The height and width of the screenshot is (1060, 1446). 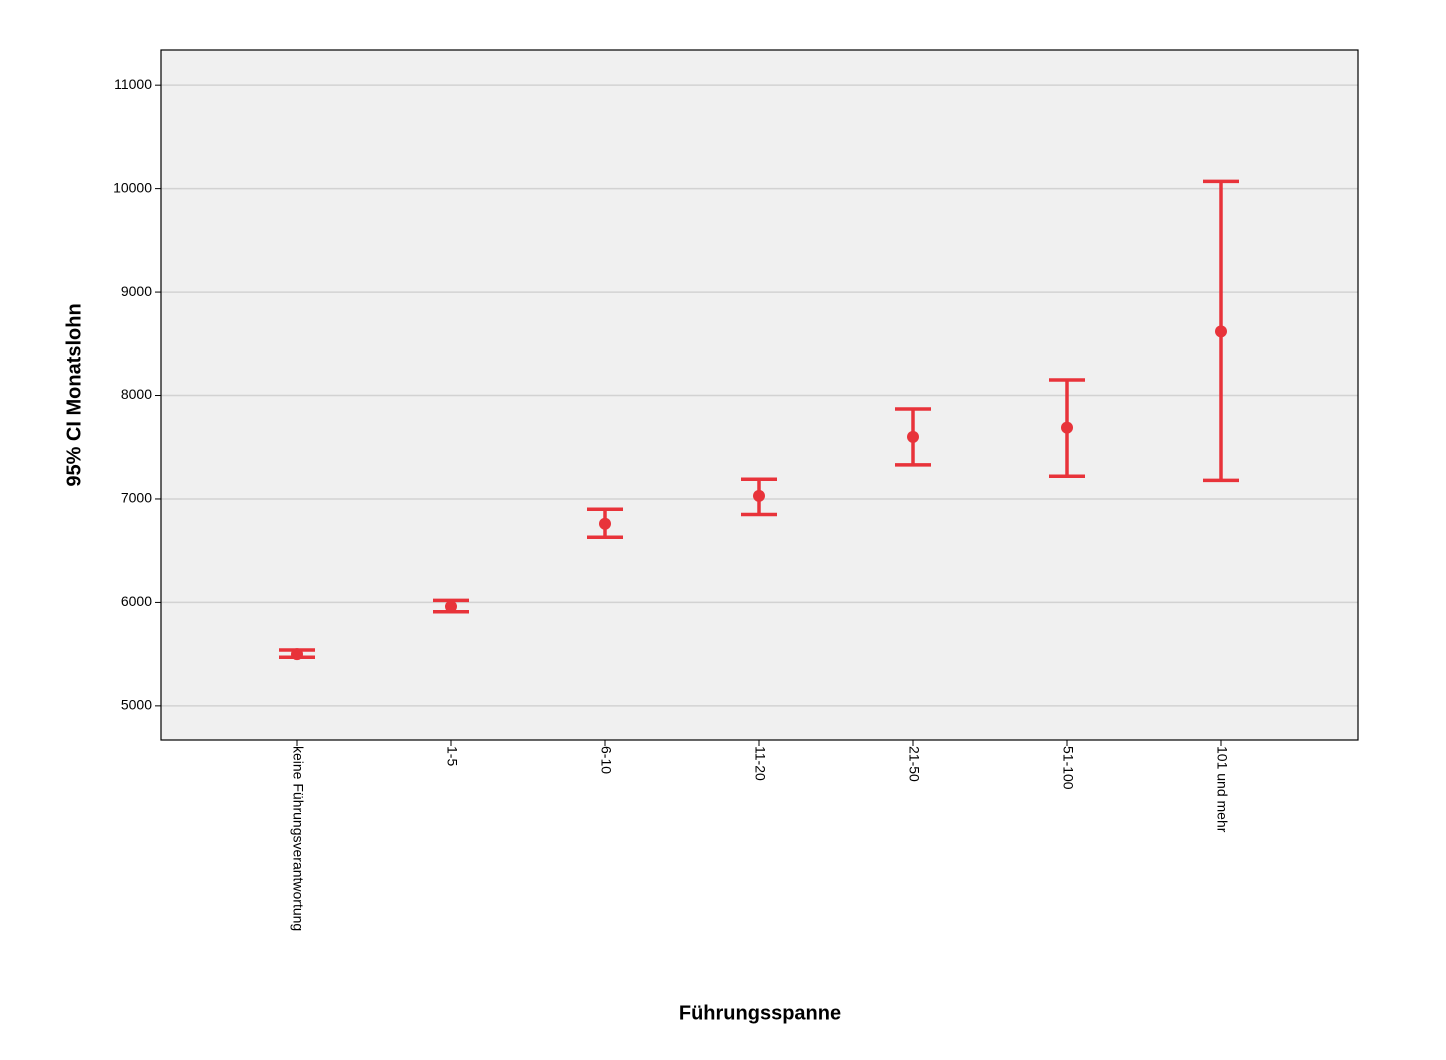 What do you see at coordinates (136, 498) in the screenshot?
I see `y-tick-label: 7000` at bounding box center [136, 498].